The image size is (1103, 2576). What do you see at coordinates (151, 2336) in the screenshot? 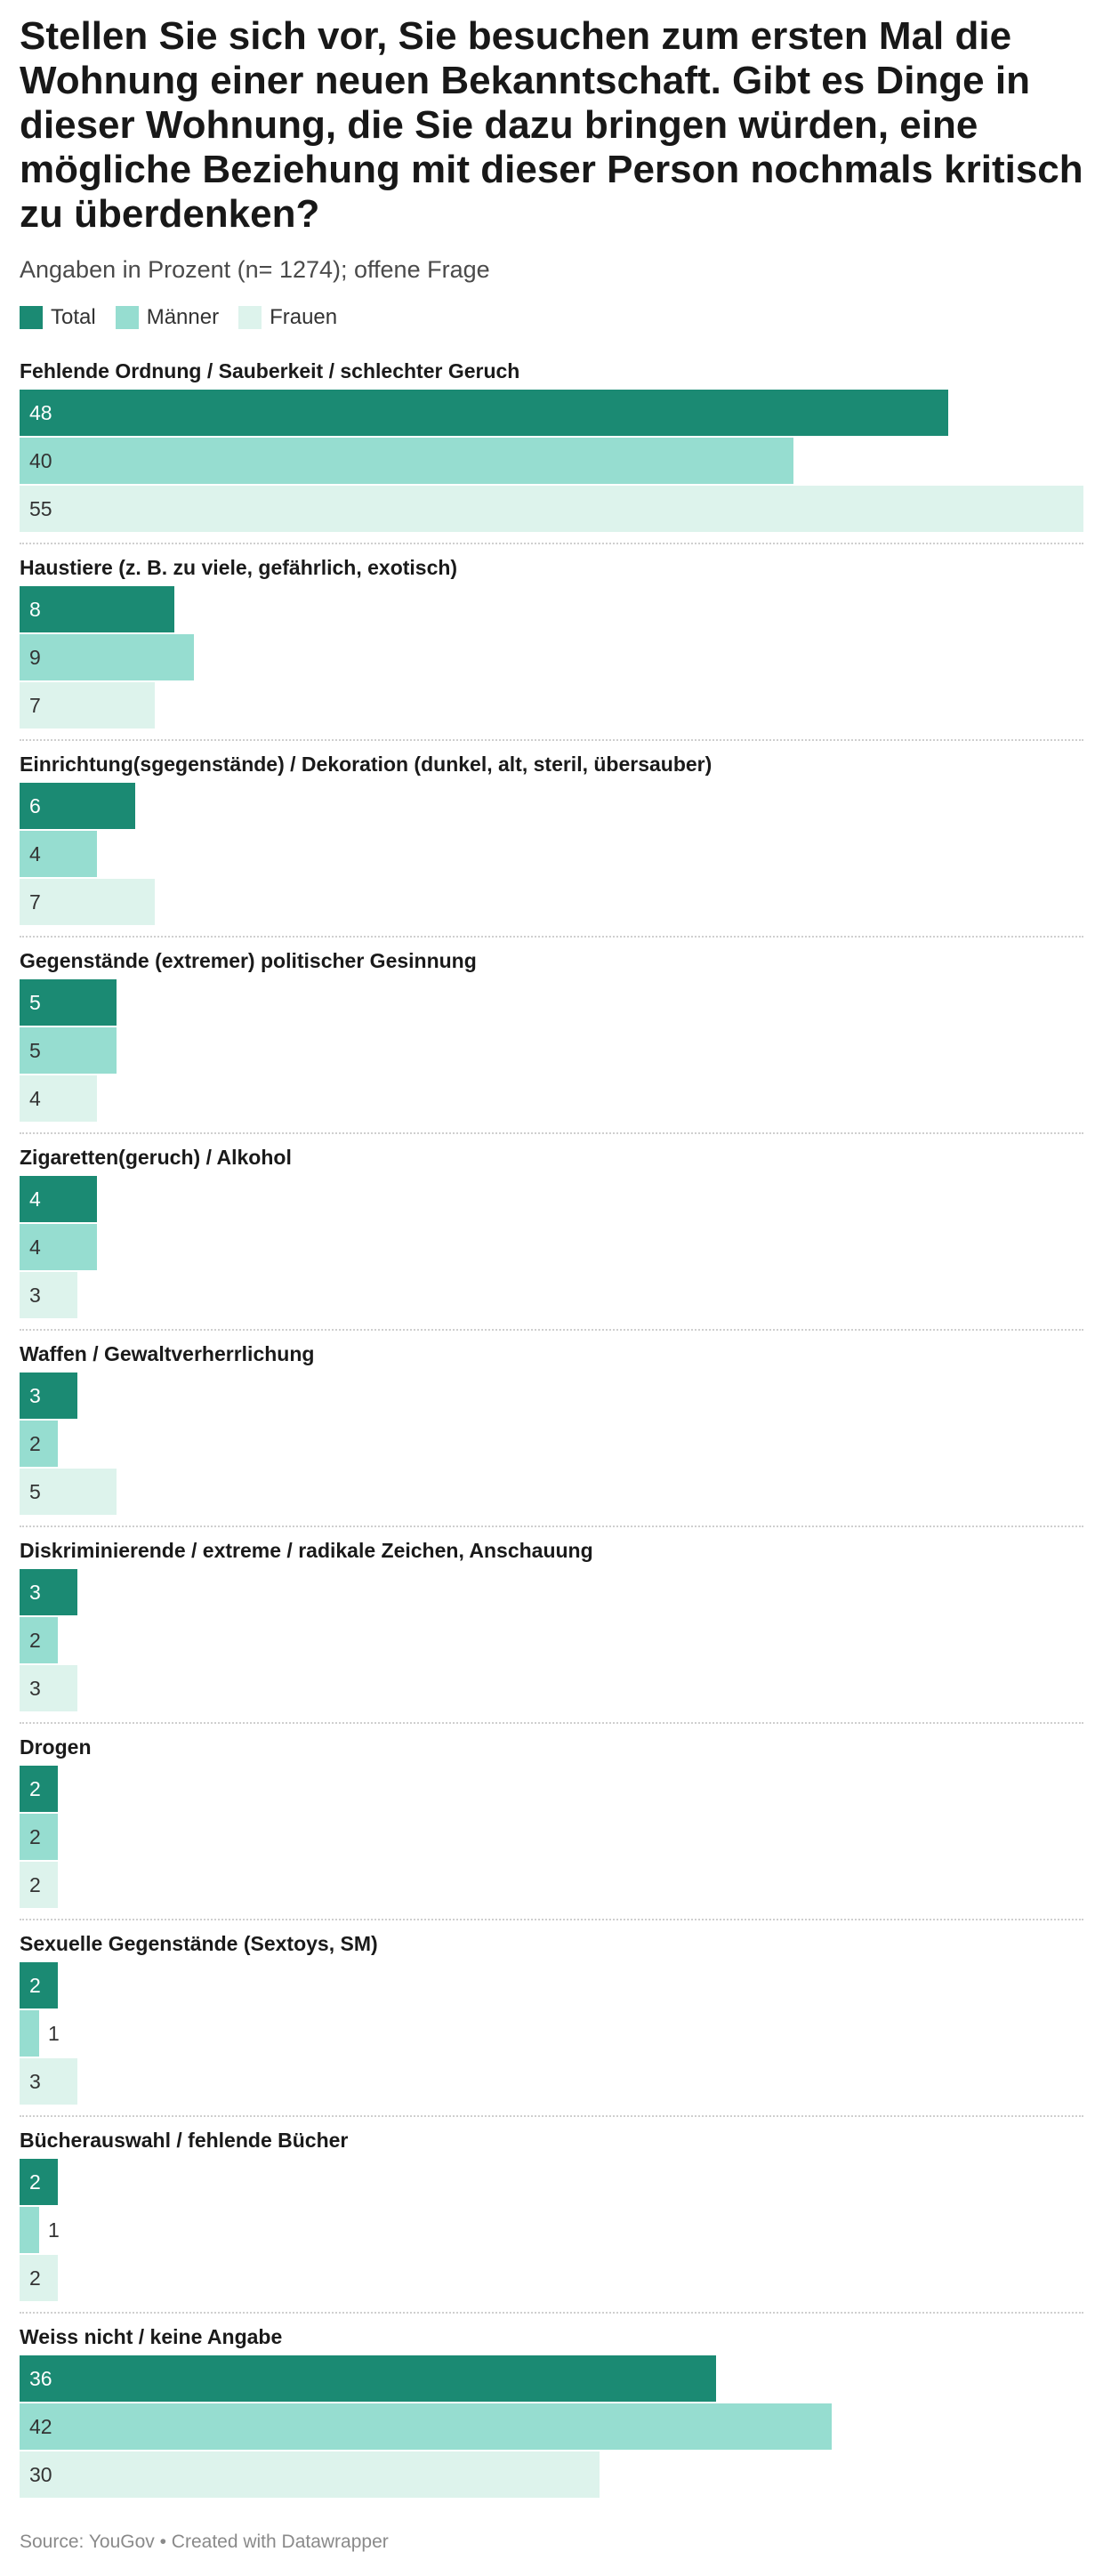
I see `category-label: Weiss nicht / keine Angabe` at bounding box center [151, 2336].